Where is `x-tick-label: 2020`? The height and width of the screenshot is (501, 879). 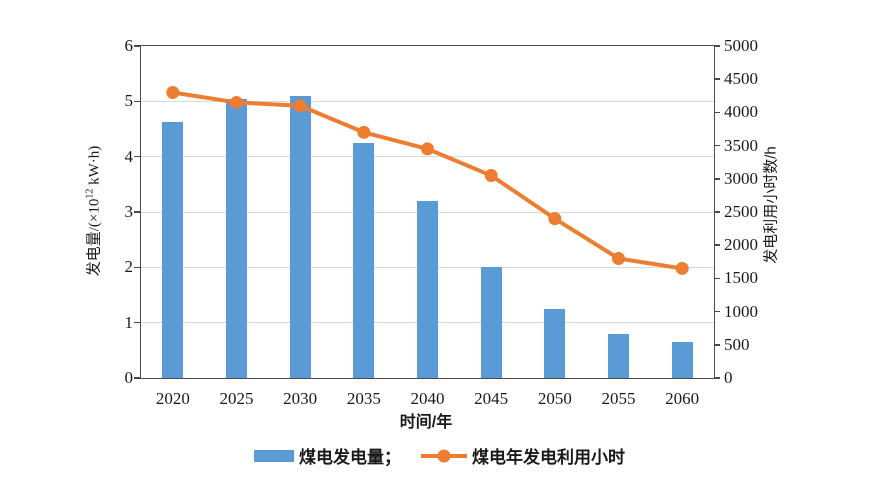 x-tick-label: 2020 is located at coordinates (172, 398).